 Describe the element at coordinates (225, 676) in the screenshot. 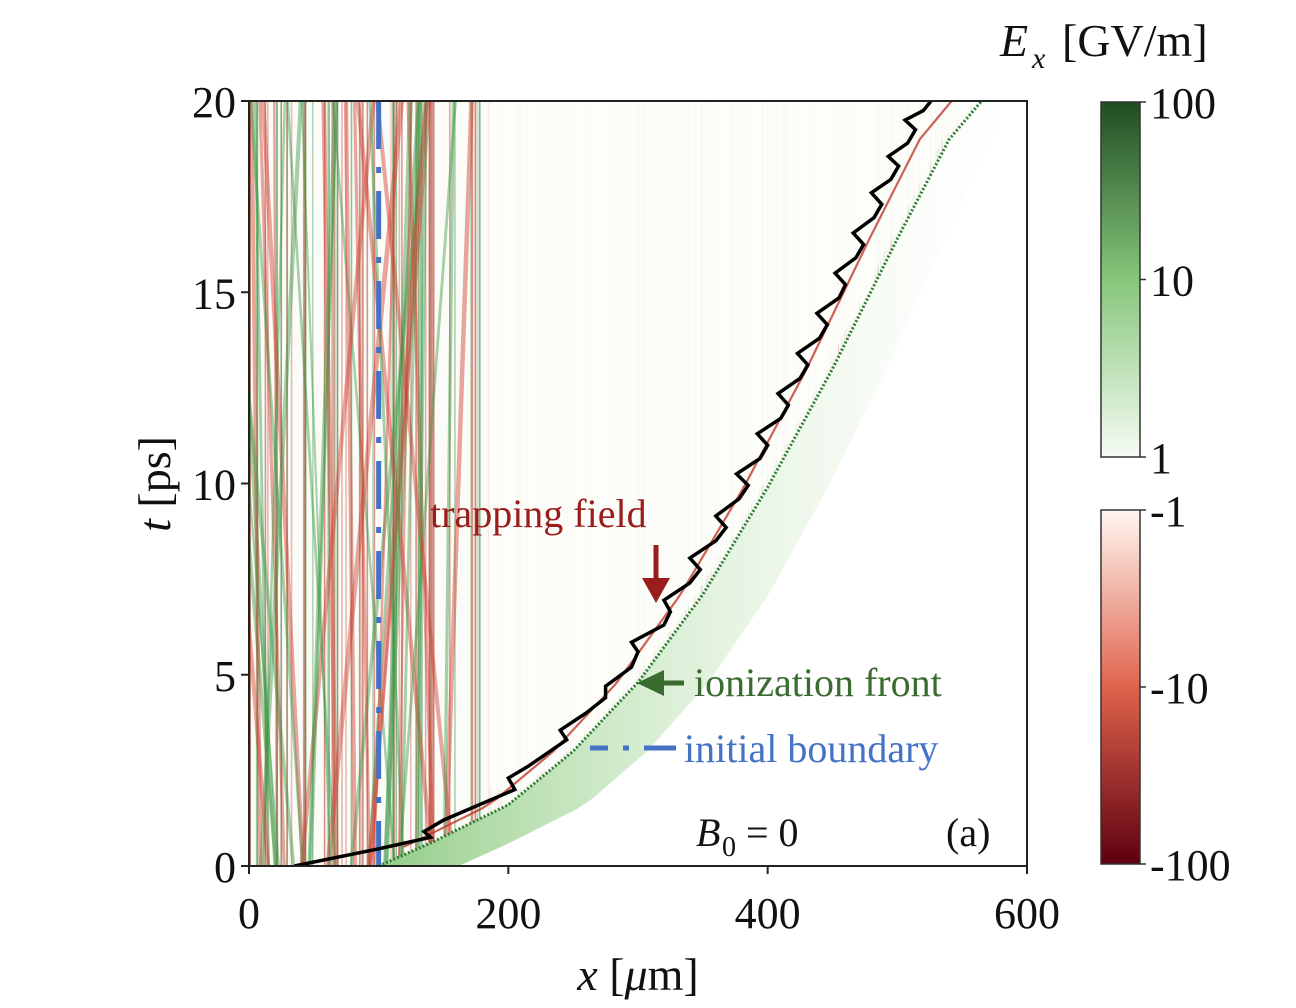

I see `y-tick-label: 5` at that location.